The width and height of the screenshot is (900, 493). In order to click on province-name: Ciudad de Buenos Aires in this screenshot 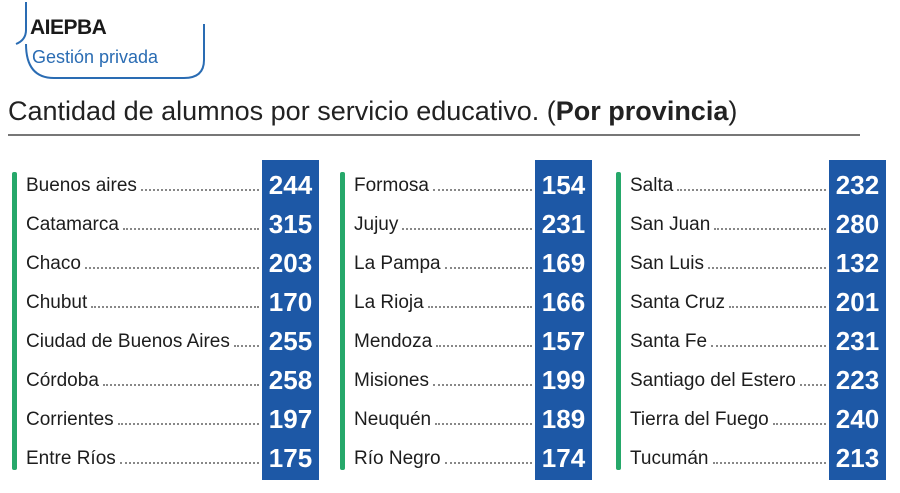, I will do `click(128, 341)`.